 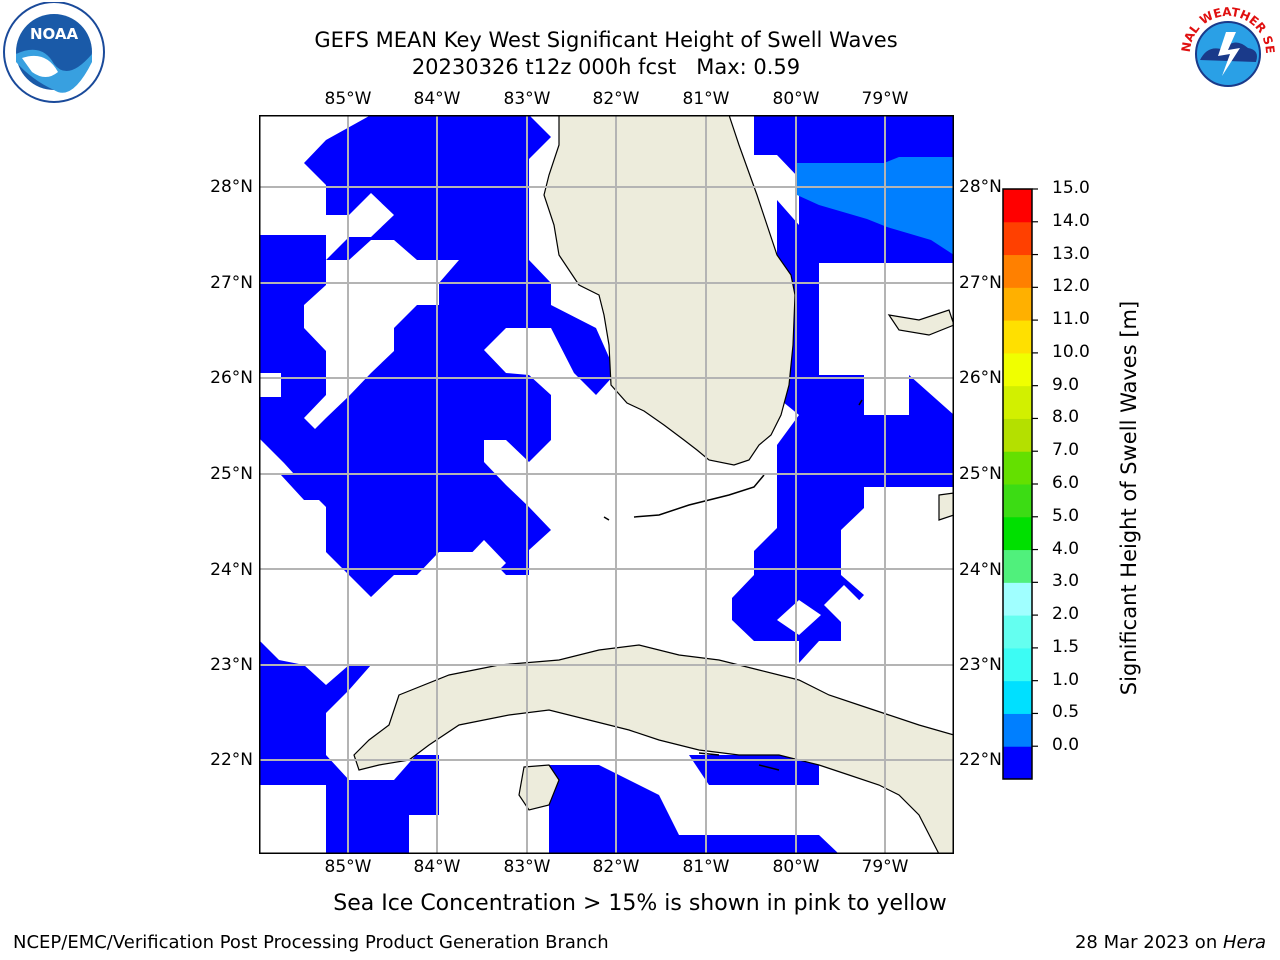 What do you see at coordinates (1148, 942) in the screenshot?
I see `footer-date-text: 28 Mar 2023 on` at bounding box center [1148, 942].